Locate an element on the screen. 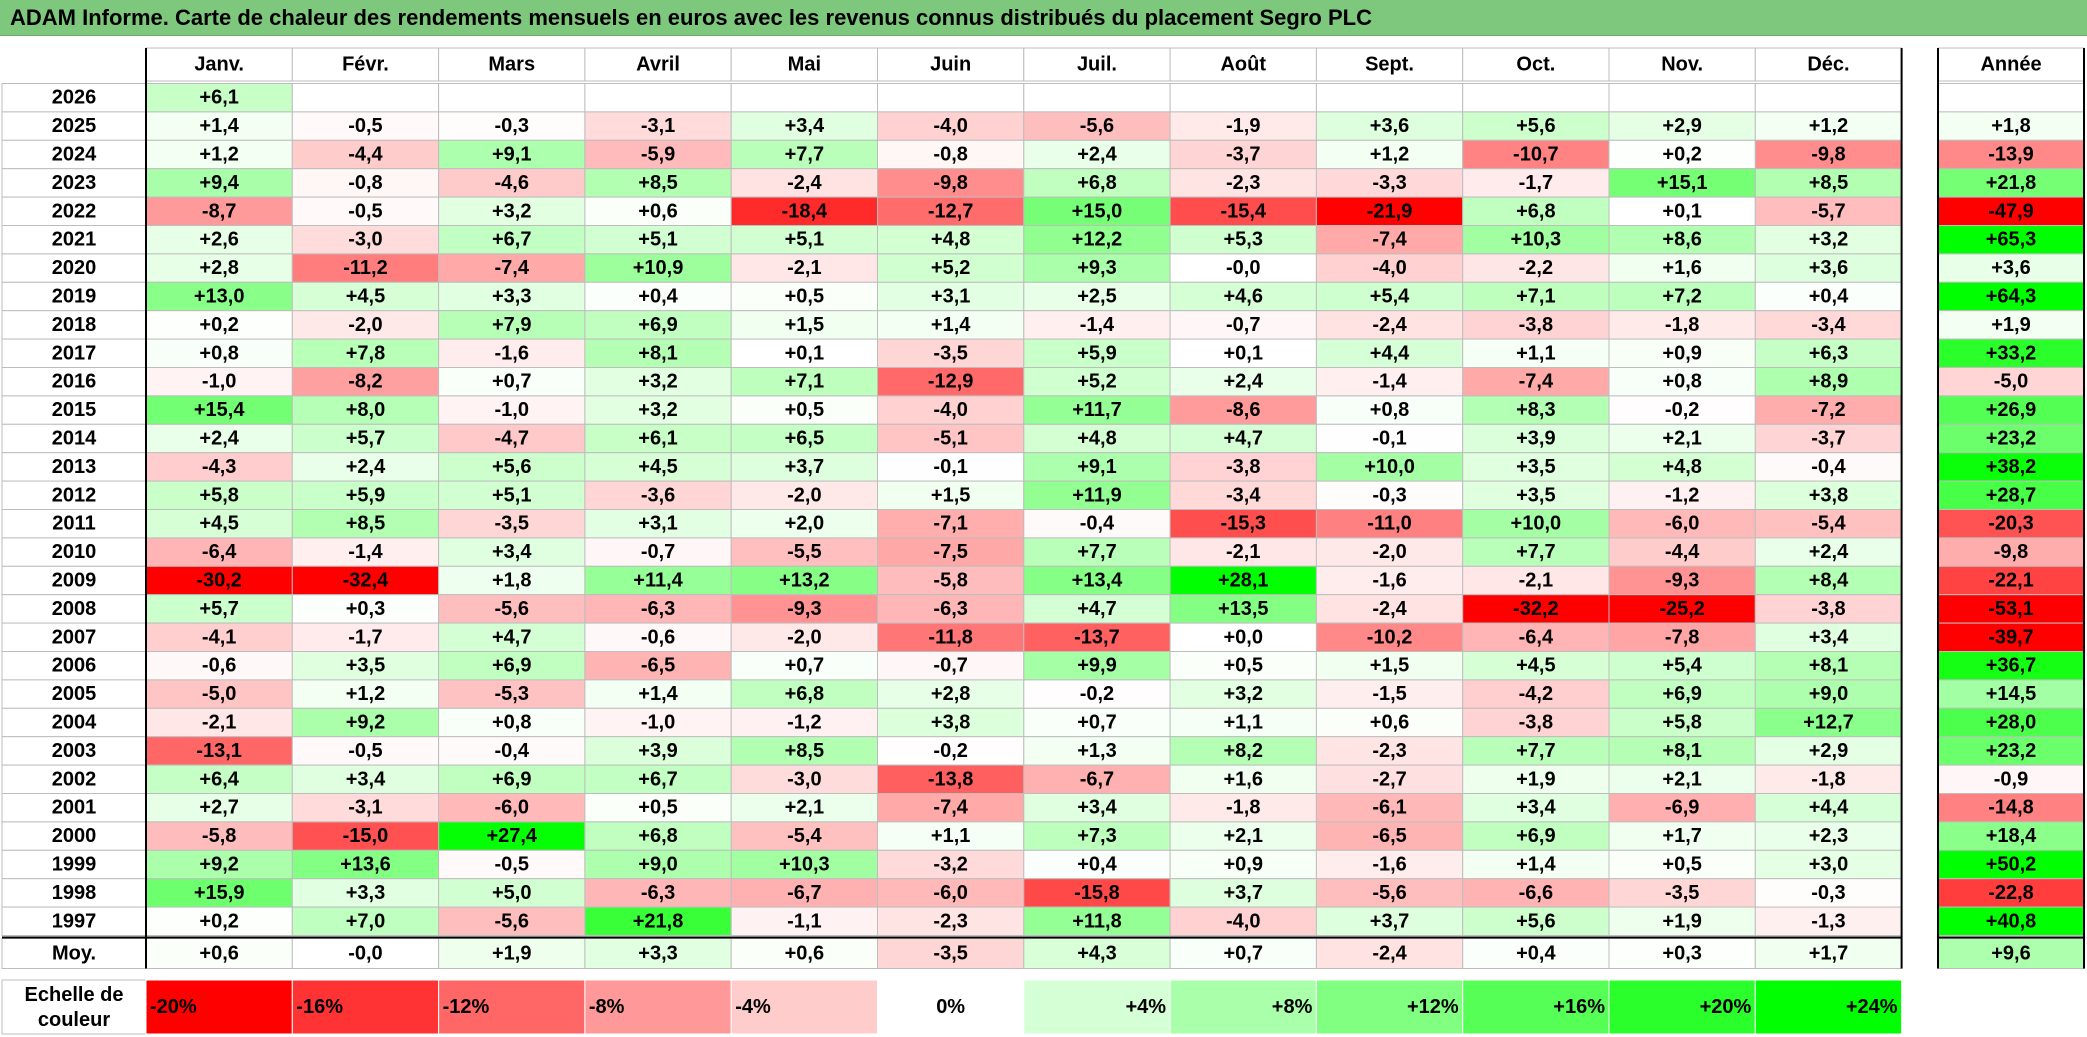  heatmap-cell-value: -6,5 is located at coordinates (658, 666).